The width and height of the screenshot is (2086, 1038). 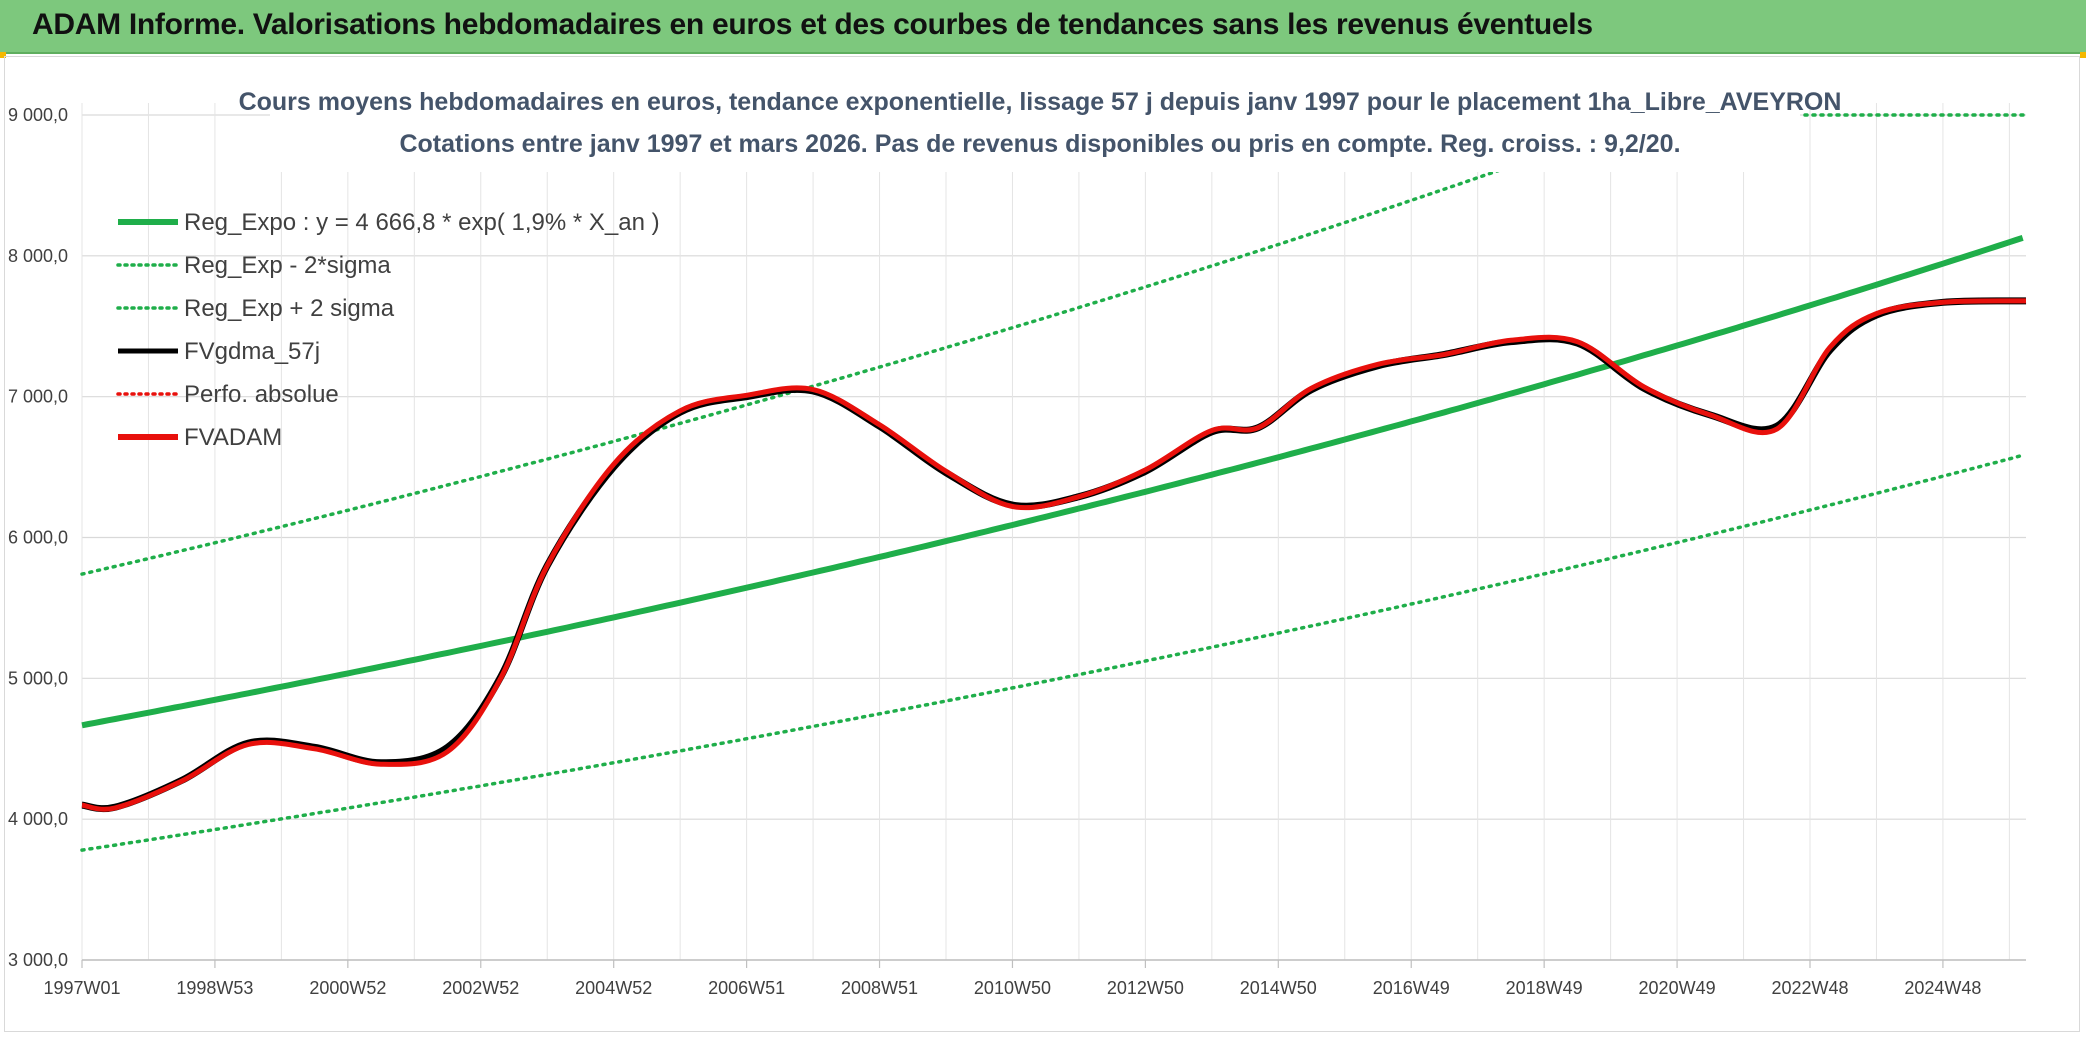 What do you see at coordinates (38, 115) in the screenshot?
I see `y-tick-label: 9 000,0` at bounding box center [38, 115].